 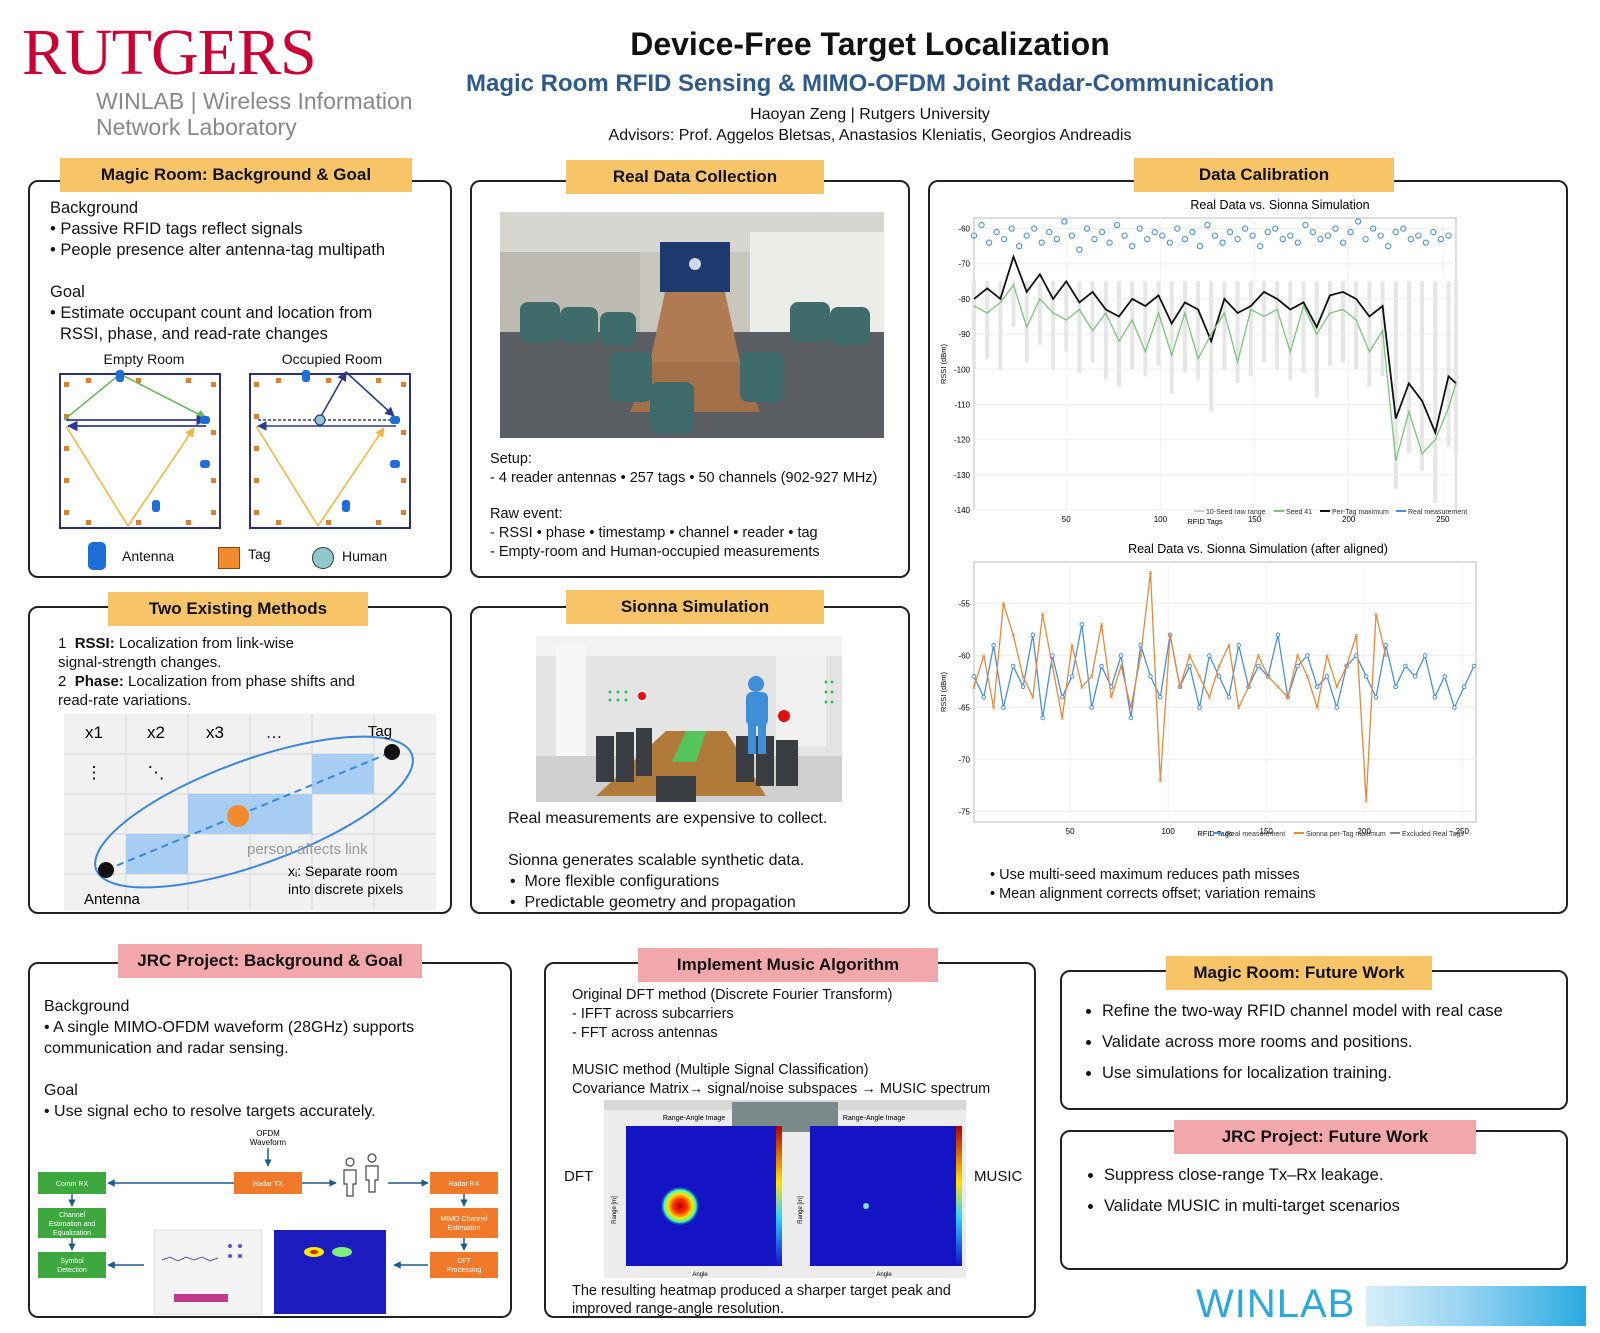 What do you see at coordinates (72, 1233) in the screenshot?
I see `svg-text: Equalization` at bounding box center [72, 1233].